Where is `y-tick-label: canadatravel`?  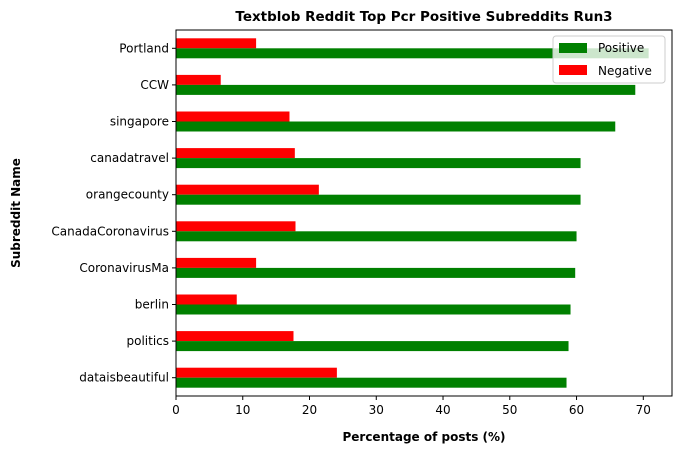 y-tick-label: canadatravel is located at coordinates (129, 158).